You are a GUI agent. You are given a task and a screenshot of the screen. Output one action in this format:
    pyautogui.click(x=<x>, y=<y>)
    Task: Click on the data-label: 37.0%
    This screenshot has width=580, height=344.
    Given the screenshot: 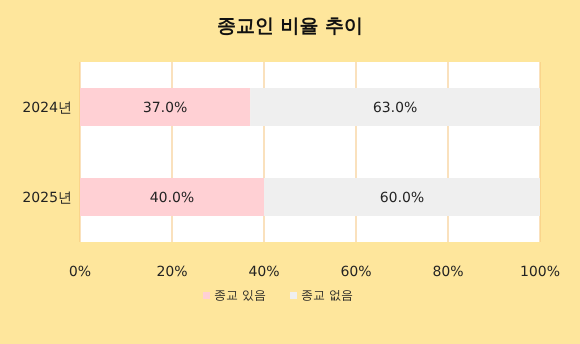 What is the action you would take?
    pyautogui.click(x=165, y=108)
    